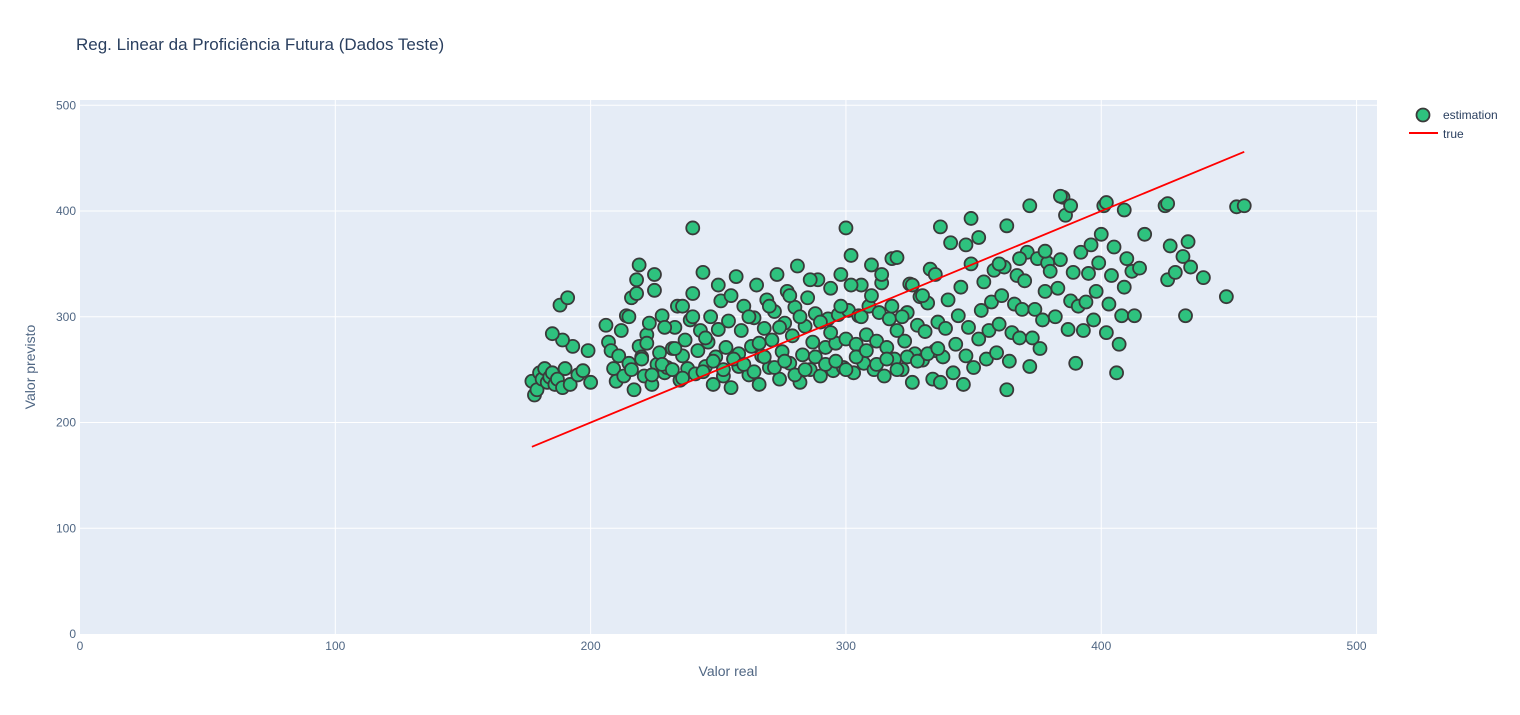 The image size is (1520, 715). I want to click on y-tick-label: 0, so click(72, 634).